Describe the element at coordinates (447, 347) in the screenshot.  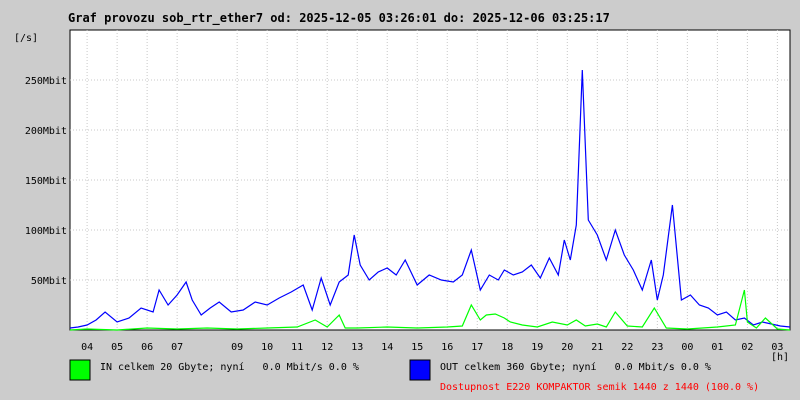
I see `x-tick-label: 16` at that location.